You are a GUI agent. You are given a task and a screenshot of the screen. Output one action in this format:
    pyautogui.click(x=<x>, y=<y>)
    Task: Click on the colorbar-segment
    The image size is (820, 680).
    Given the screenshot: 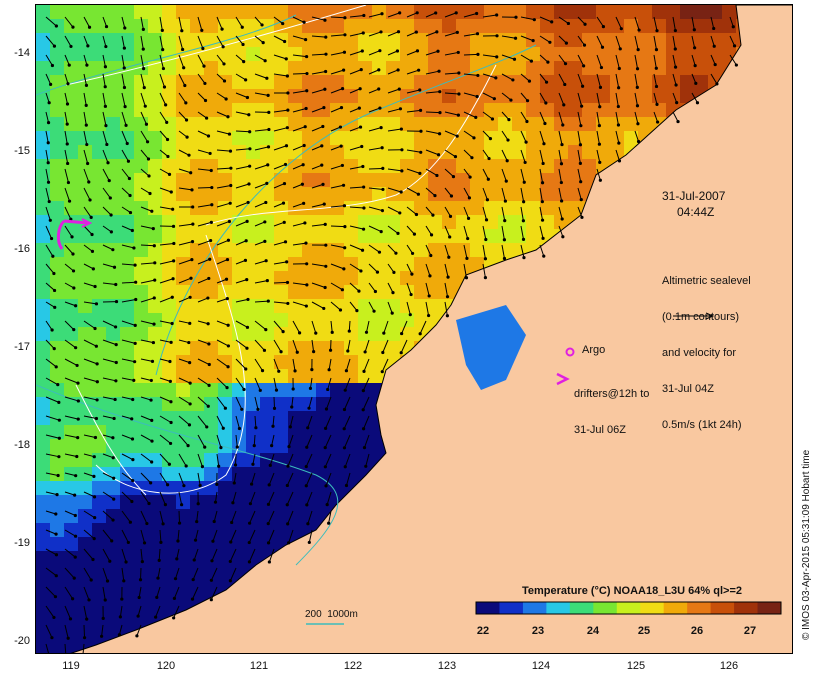 What is the action you would take?
    pyautogui.click(x=628, y=608)
    